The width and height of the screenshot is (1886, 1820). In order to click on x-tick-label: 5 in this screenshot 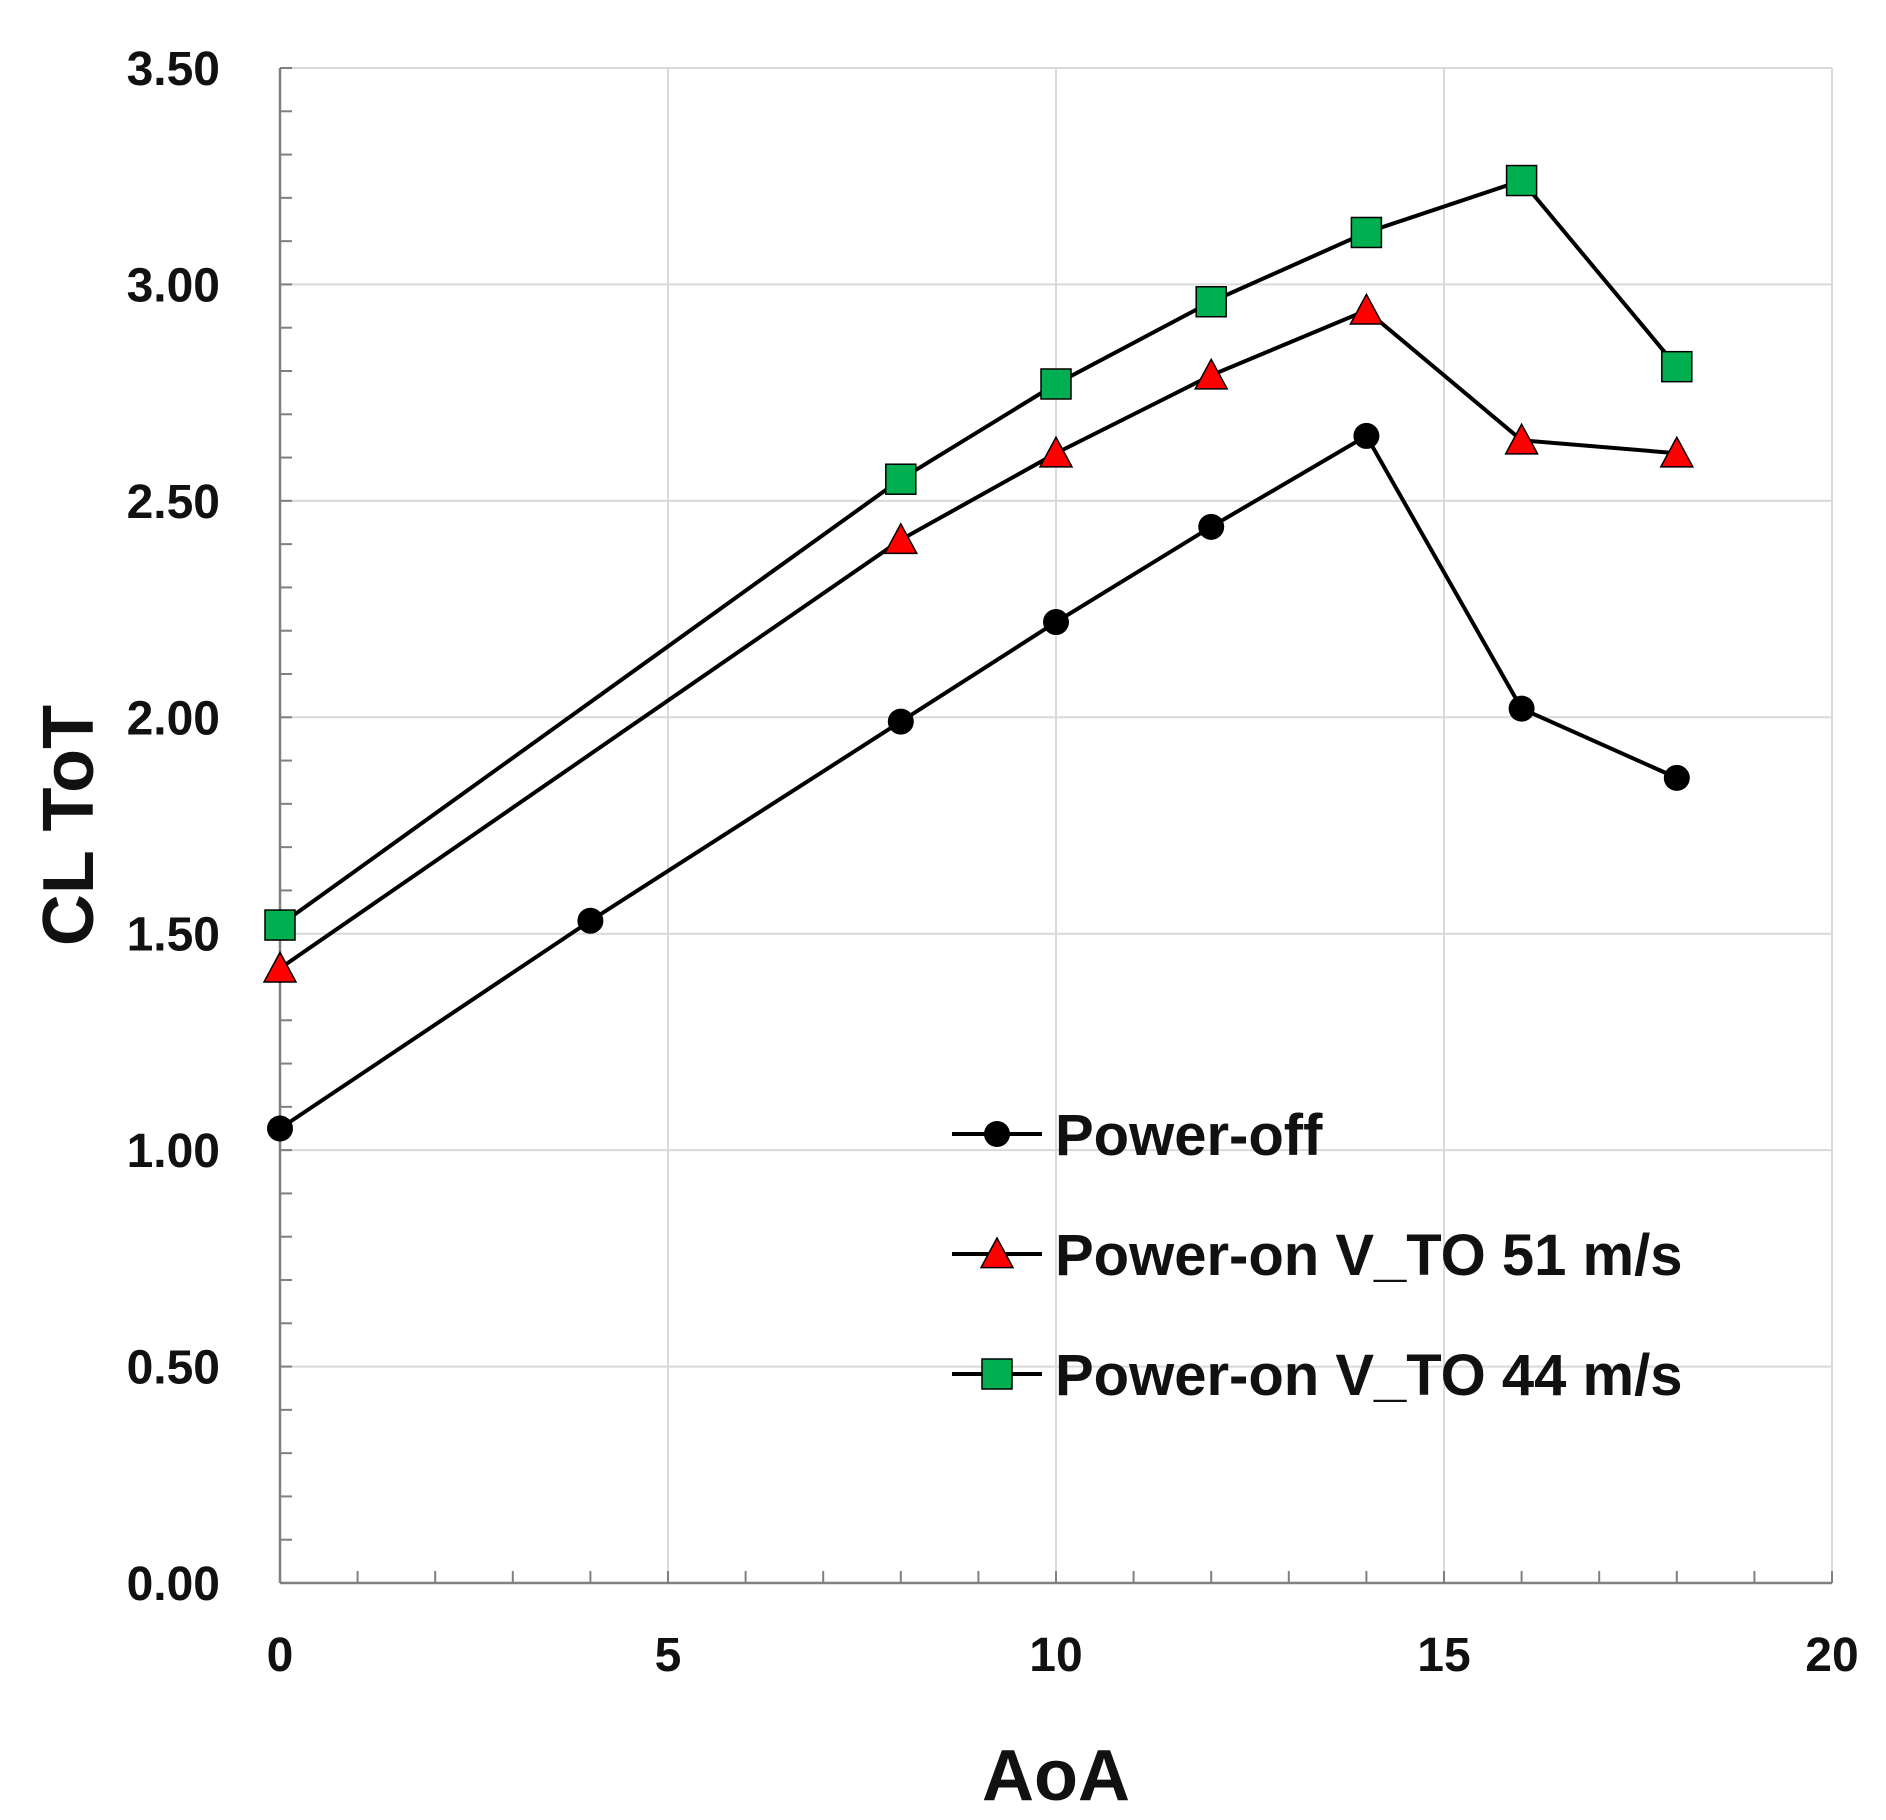, I will do `click(668, 1655)`.